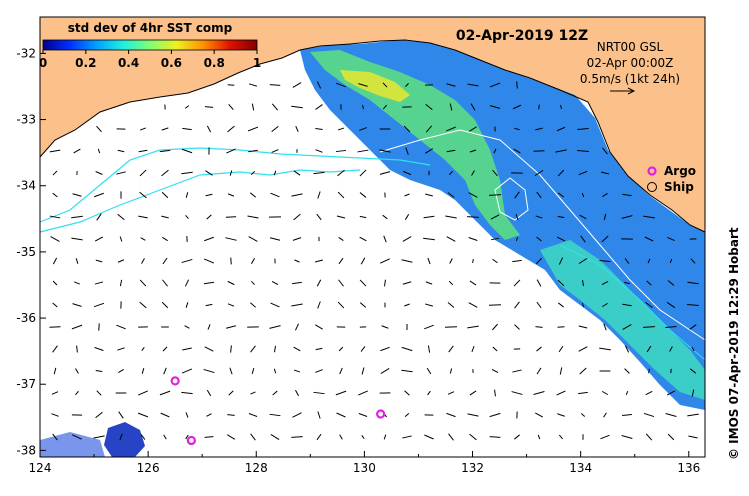 This screenshot has height=496, width=749. I want to click on colorbar-tick-label: 0.4, so click(128, 63).